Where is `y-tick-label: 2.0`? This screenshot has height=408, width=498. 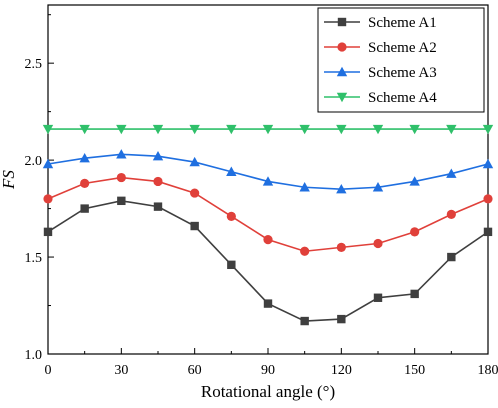
y-tick-label: 2.0 is located at coordinates (34, 161).